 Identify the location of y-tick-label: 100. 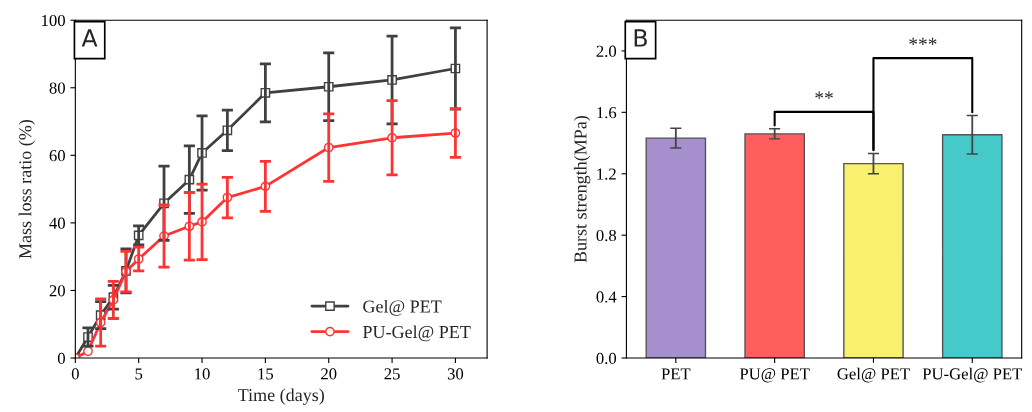
(53, 20).